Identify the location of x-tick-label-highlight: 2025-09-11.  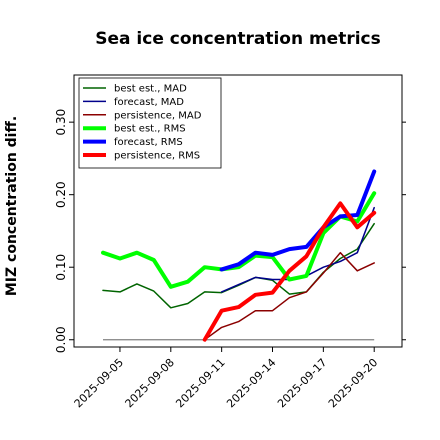
(200, 383).